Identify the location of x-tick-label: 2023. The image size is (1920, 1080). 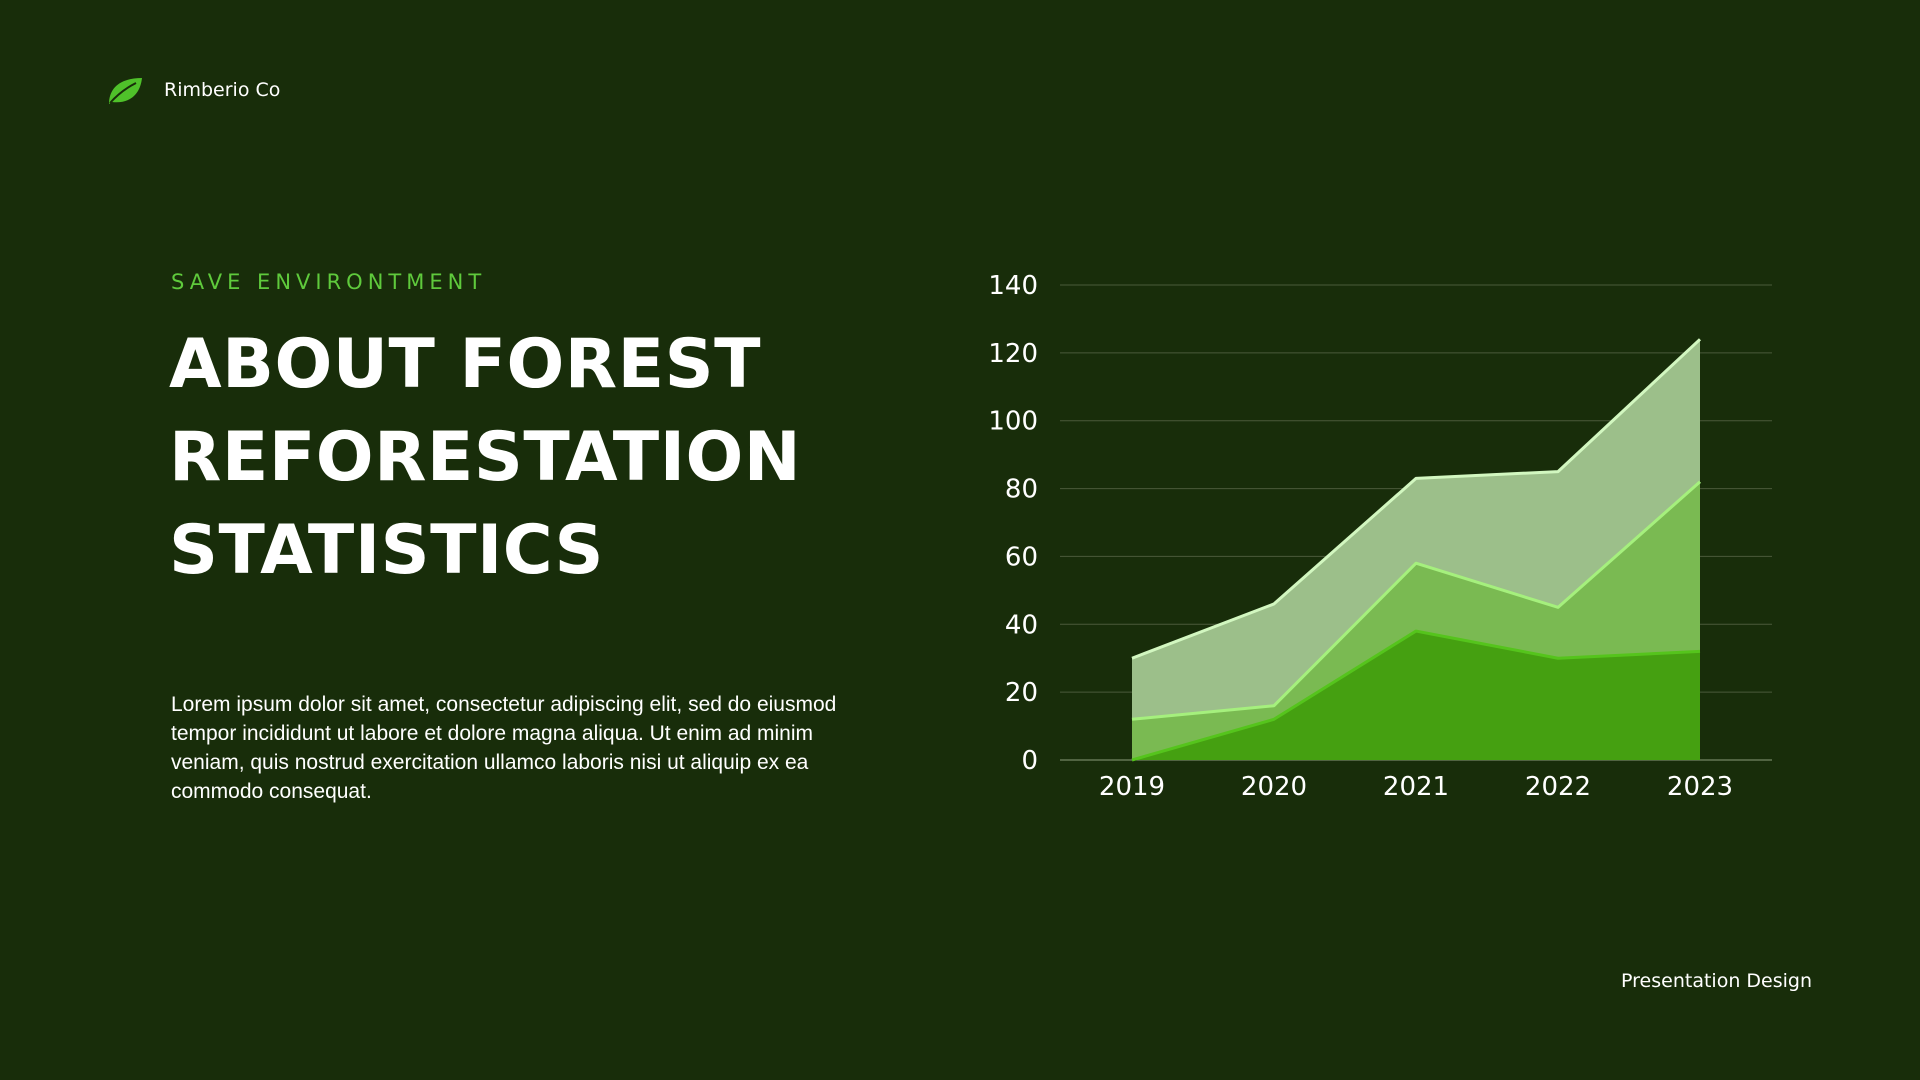
(1700, 787).